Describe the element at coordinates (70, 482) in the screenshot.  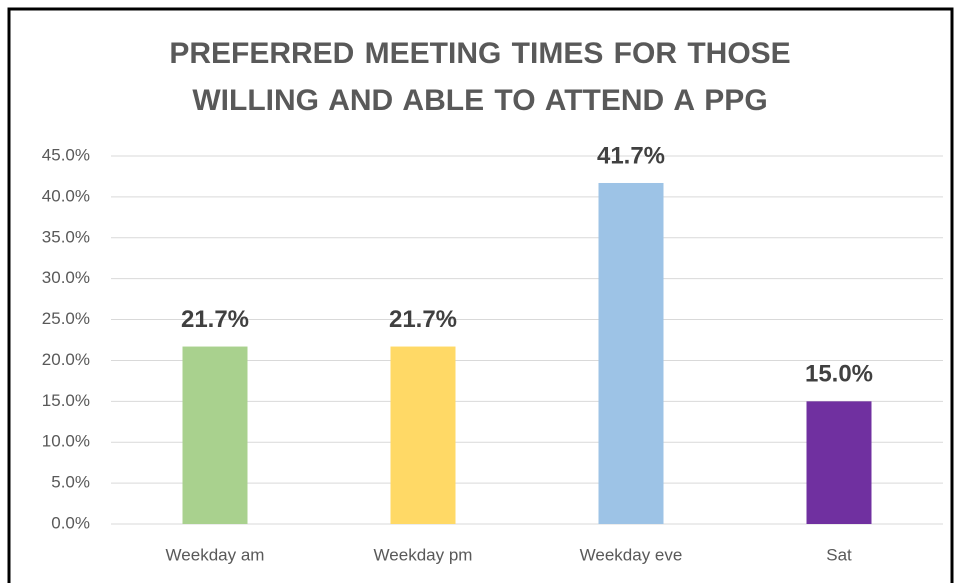
I see `y-tick-label: 5.0%` at that location.